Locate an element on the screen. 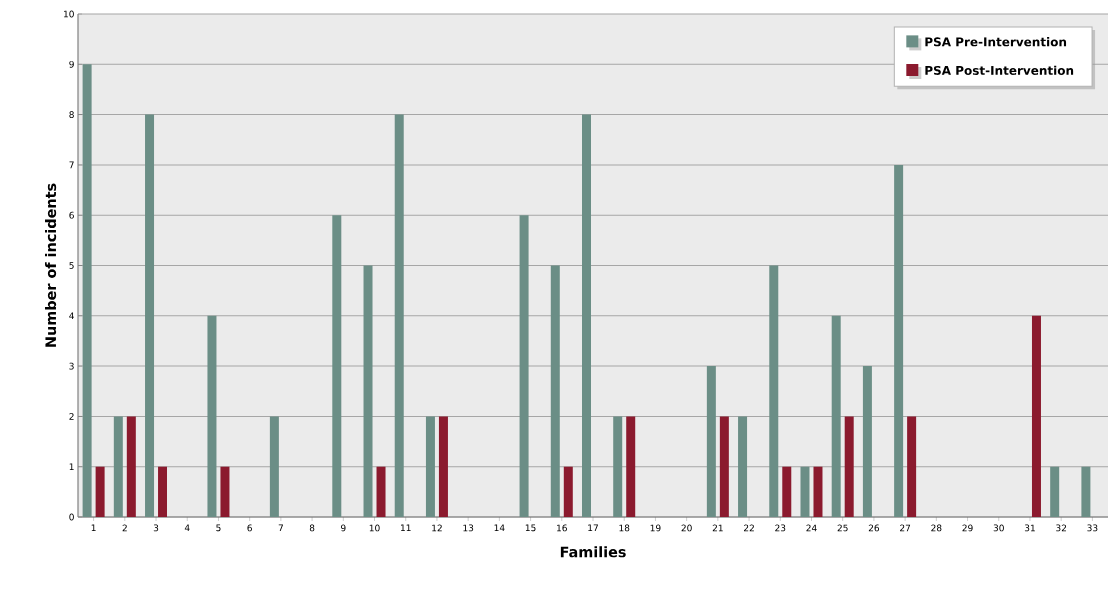 The width and height of the screenshot is (1116, 597). x-tick-label: 8 is located at coordinates (312, 528).